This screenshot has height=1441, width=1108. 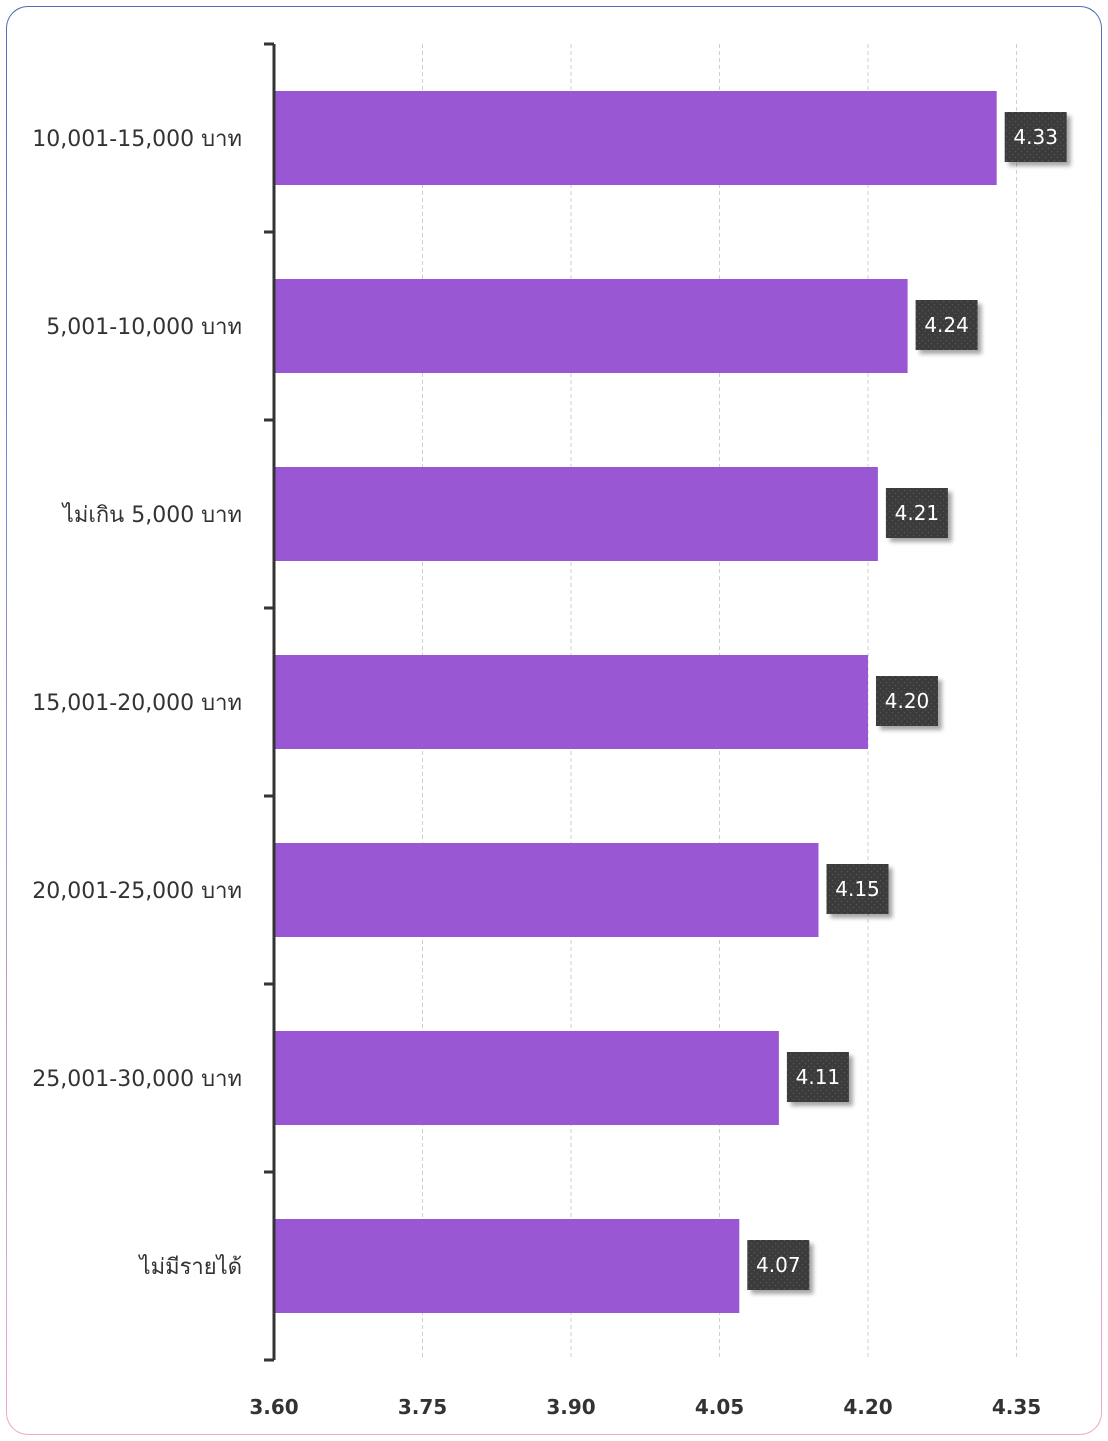 I want to click on data-label: 4.07, so click(x=778, y=1265).